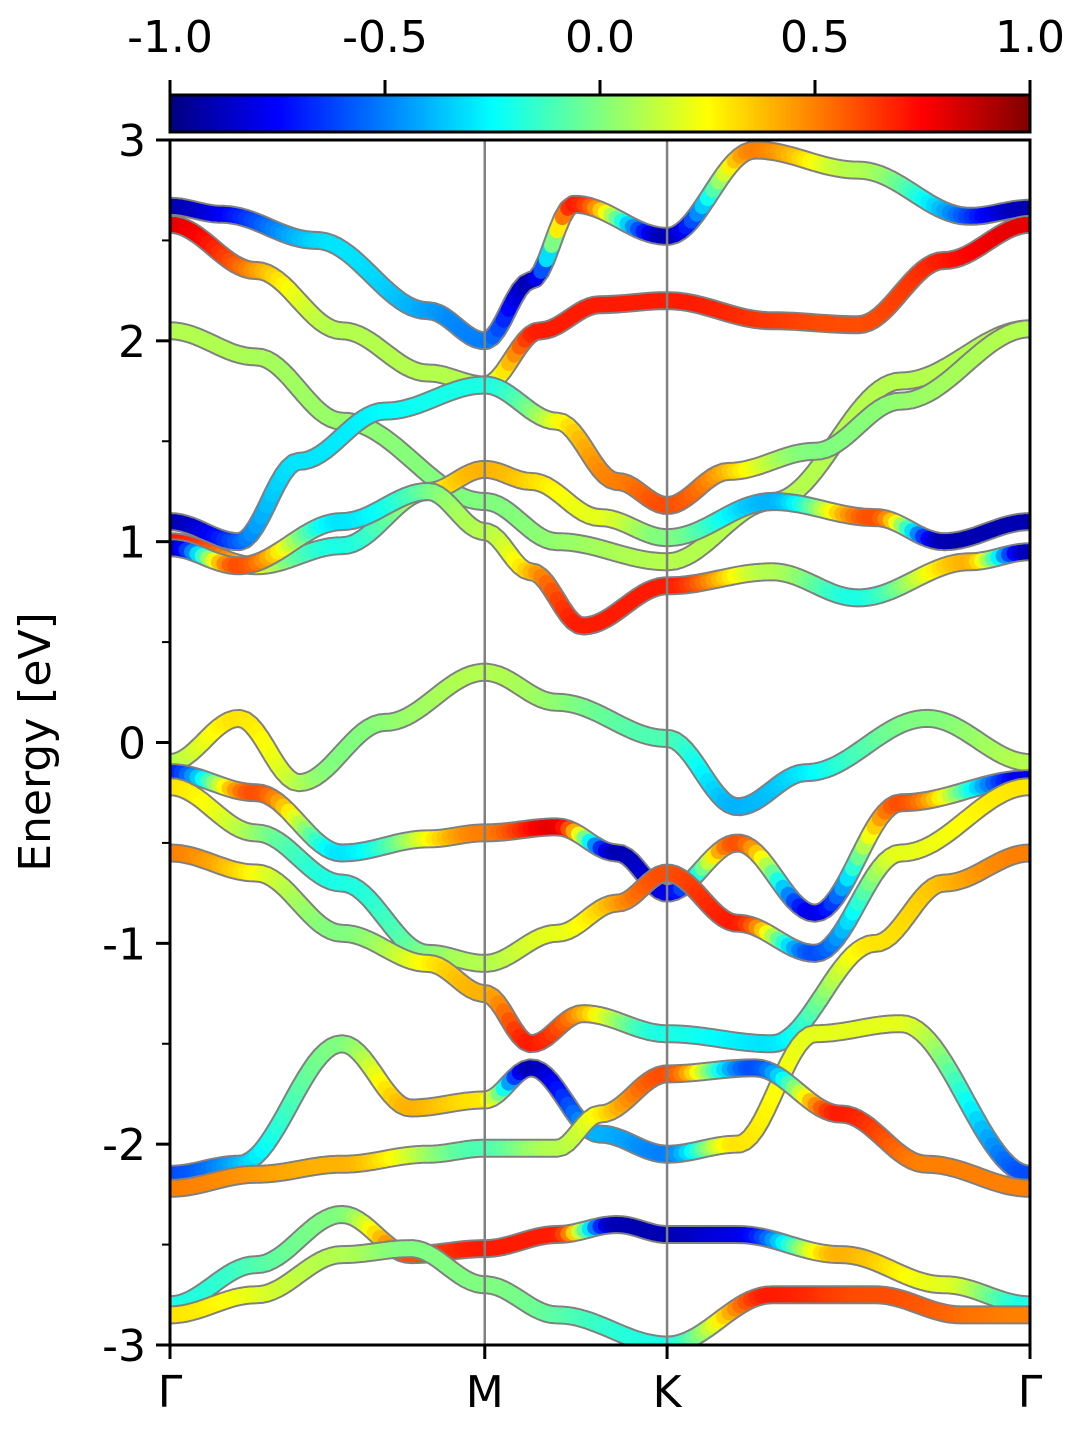 The image size is (1080, 1440). What do you see at coordinates (35, 742) in the screenshot?
I see `y-axis-title: Energy [eV]` at bounding box center [35, 742].